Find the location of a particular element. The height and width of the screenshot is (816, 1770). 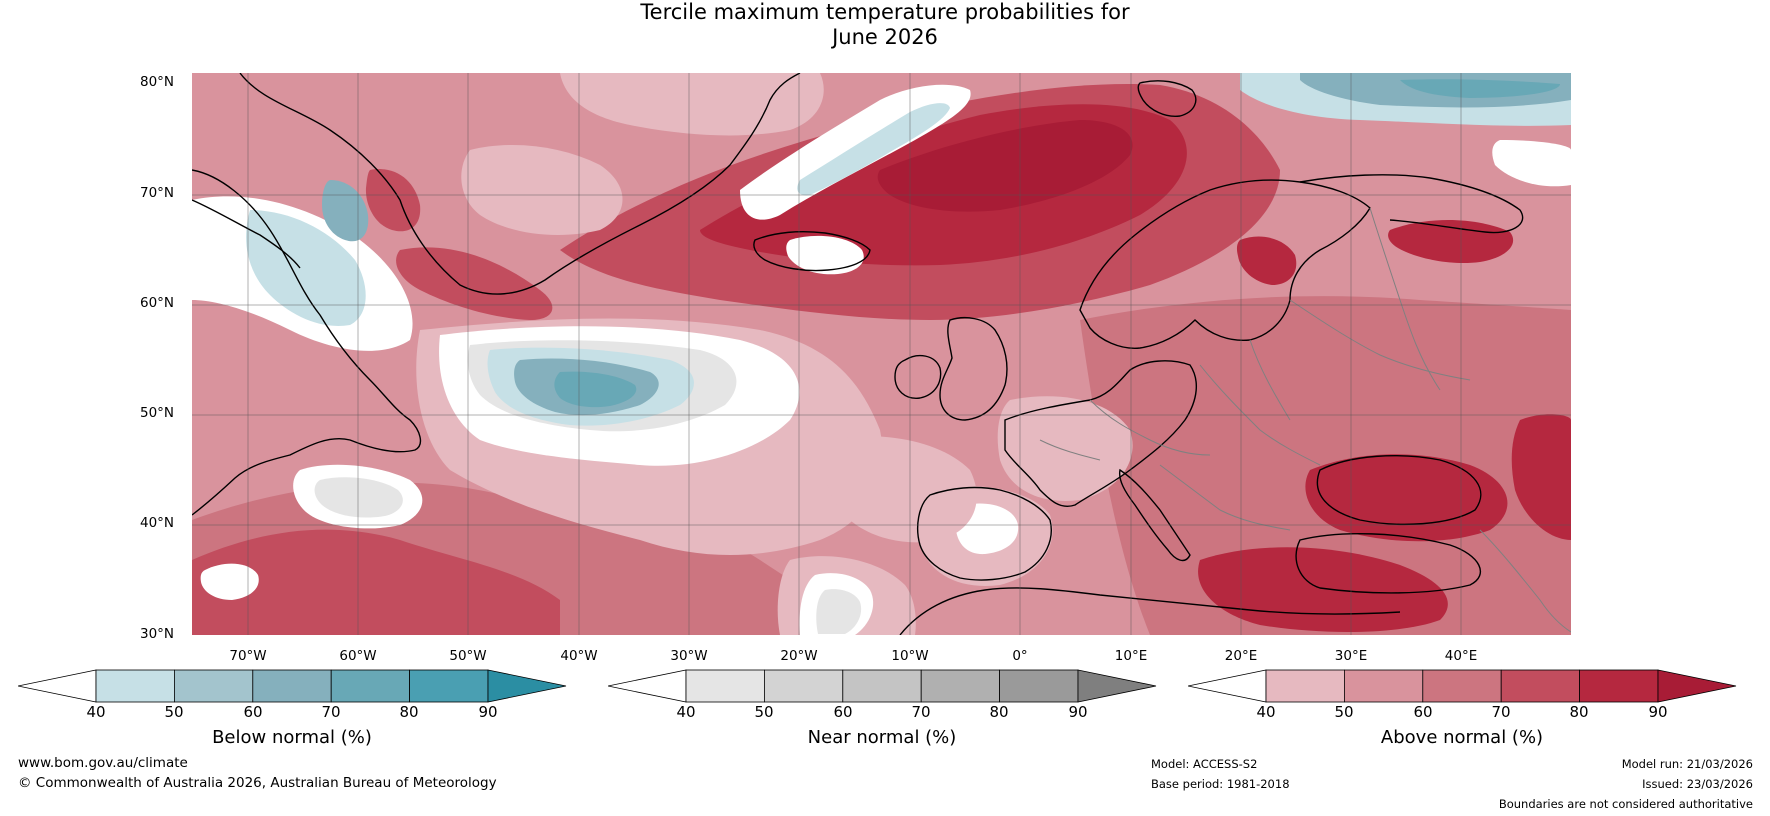

colorbar-near-title: Near normal (%) is located at coordinates (882, 737).